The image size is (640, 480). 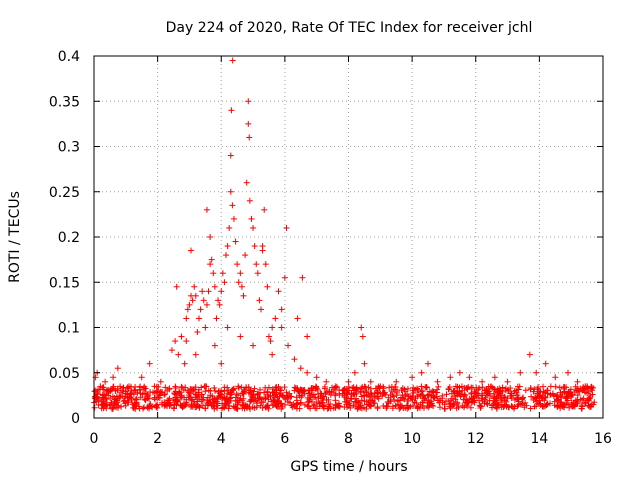 What do you see at coordinates (348, 439) in the screenshot?
I see `x-tick-label: 8` at bounding box center [348, 439].